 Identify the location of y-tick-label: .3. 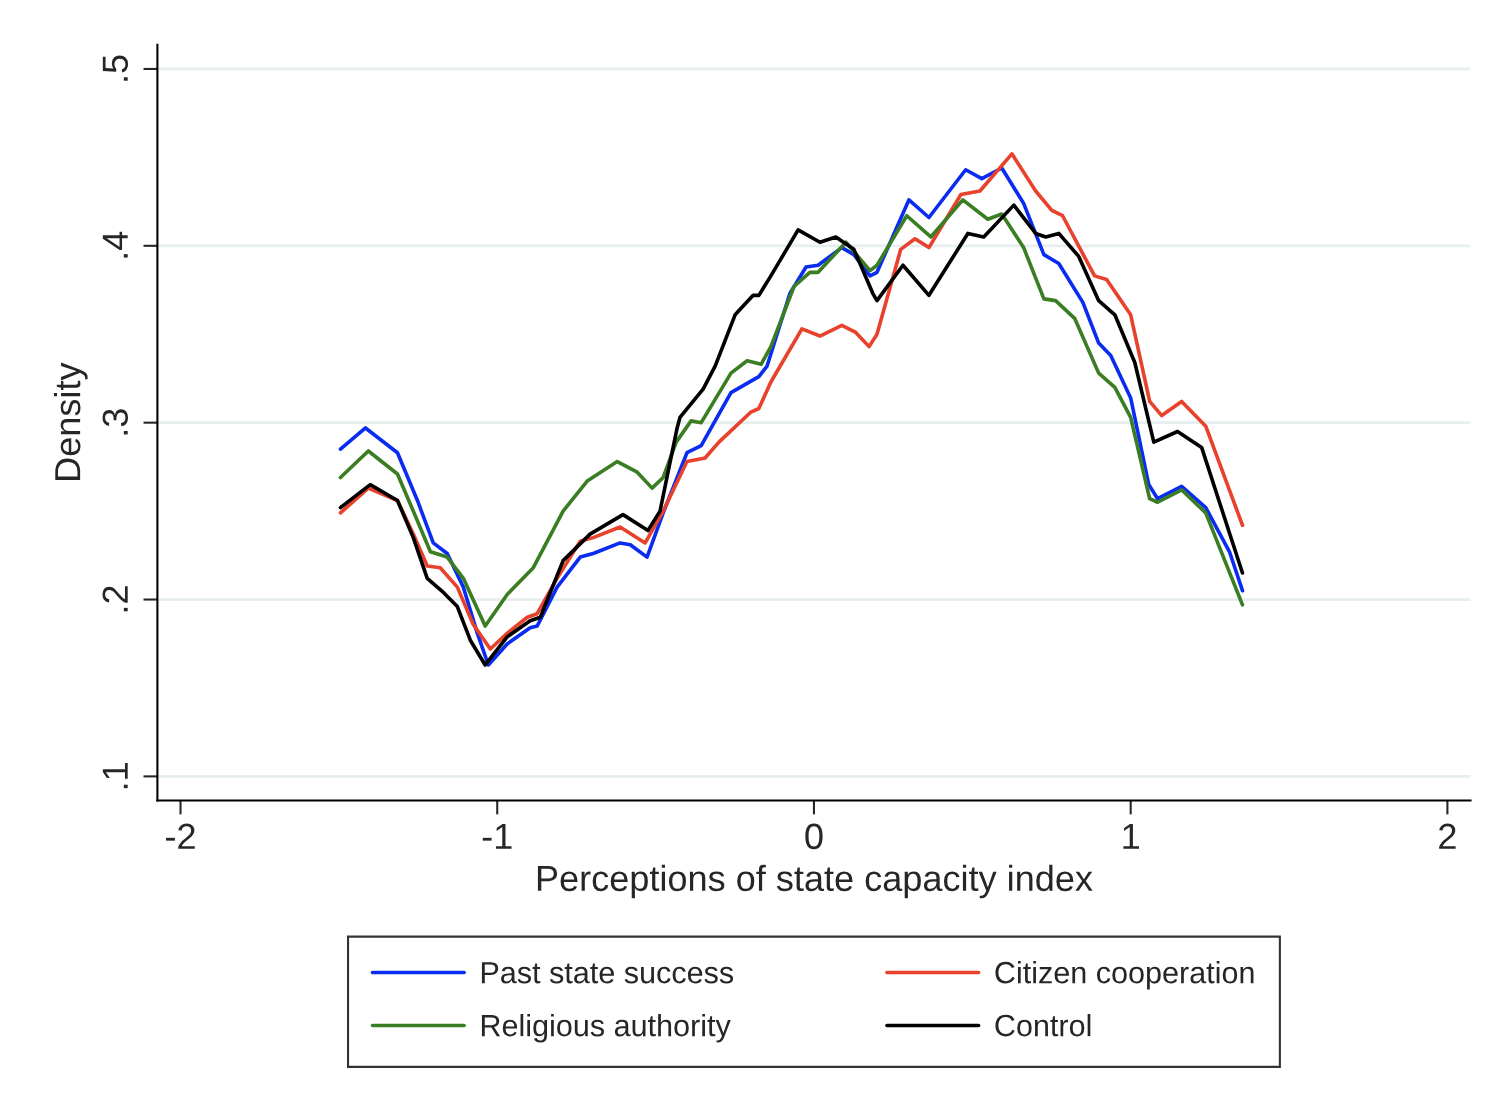
(115, 422).